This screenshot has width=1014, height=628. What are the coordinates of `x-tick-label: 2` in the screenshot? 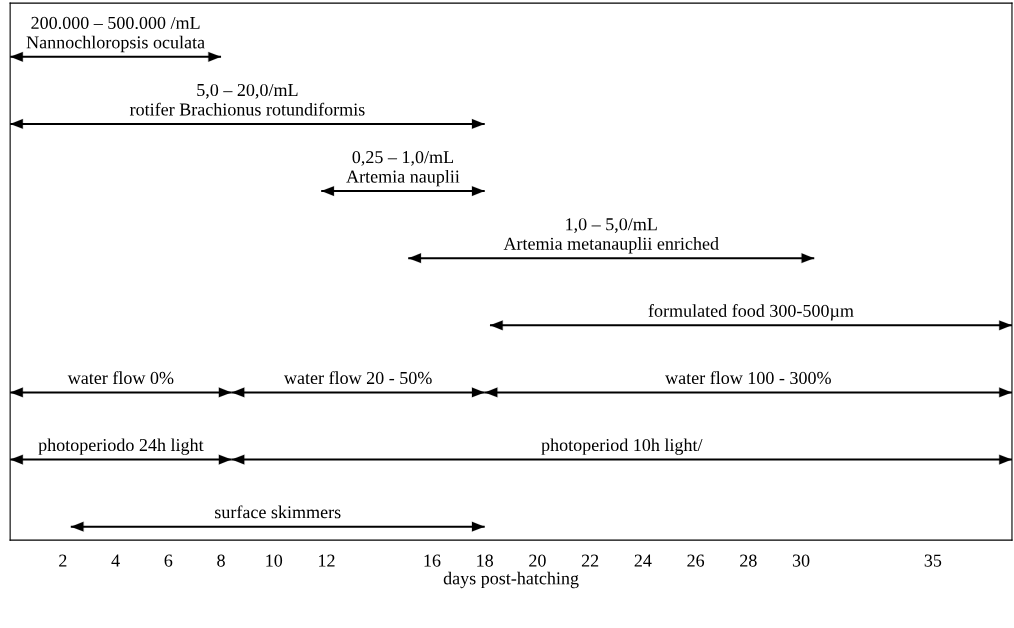 It's located at (63, 560).